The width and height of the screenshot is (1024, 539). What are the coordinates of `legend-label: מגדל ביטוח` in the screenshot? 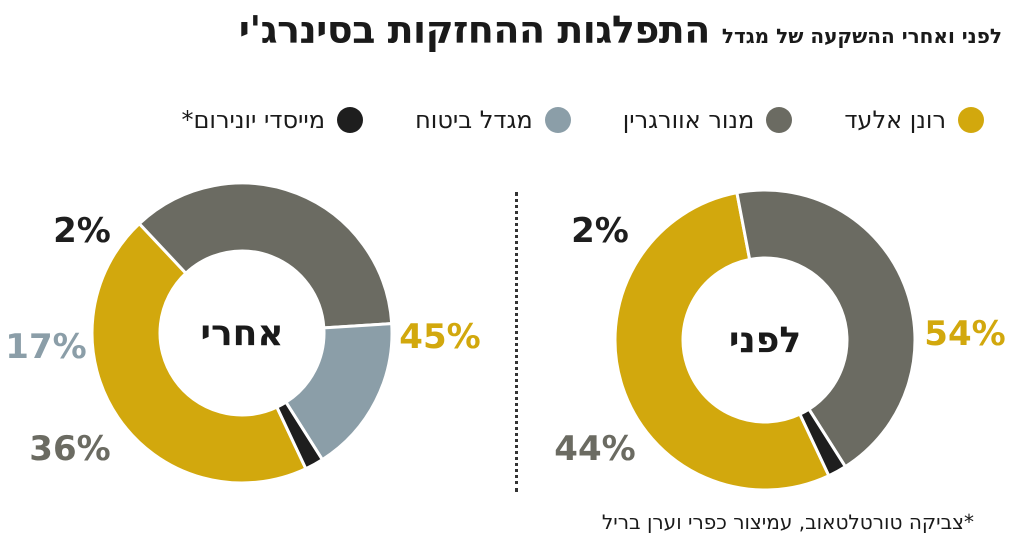 It's located at (474, 120).